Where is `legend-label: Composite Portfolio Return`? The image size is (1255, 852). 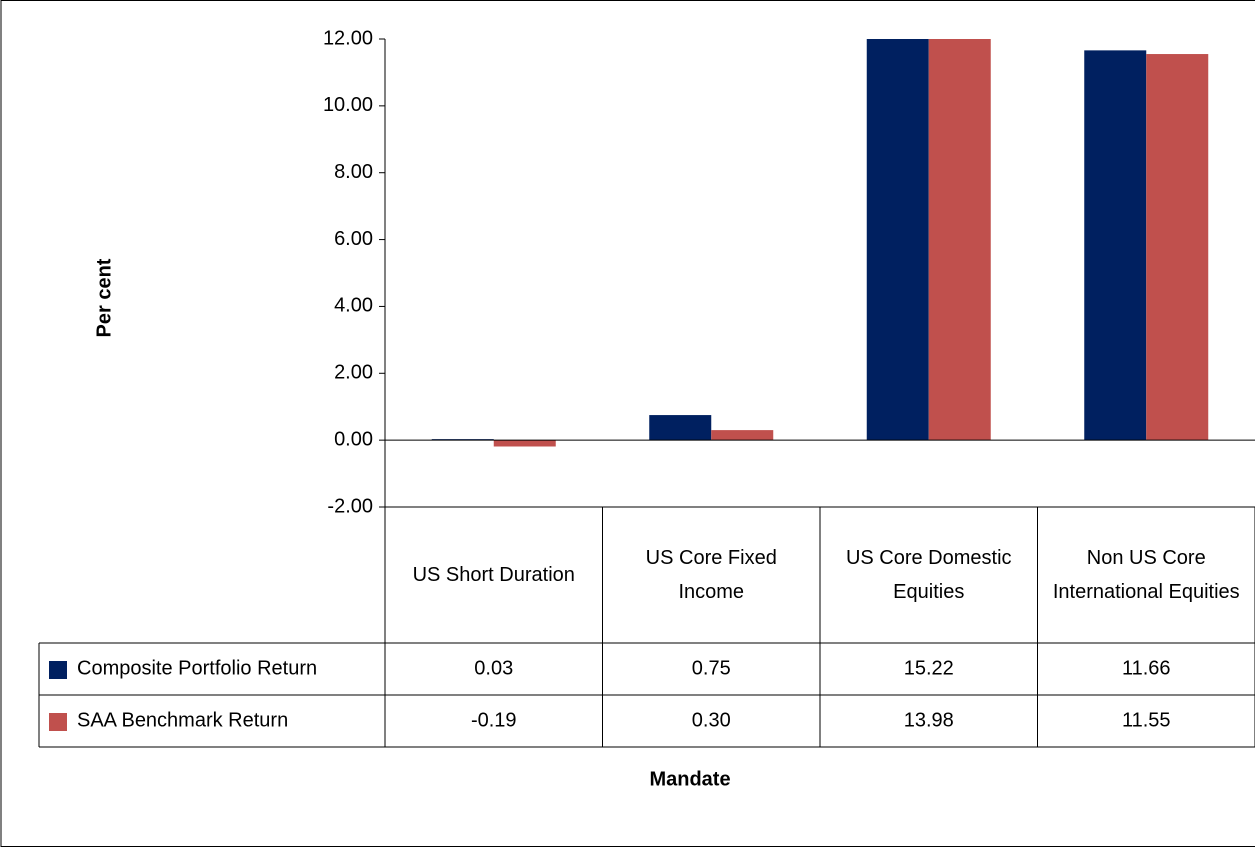 legend-label: Composite Portfolio Return is located at coordinates (197, 668).